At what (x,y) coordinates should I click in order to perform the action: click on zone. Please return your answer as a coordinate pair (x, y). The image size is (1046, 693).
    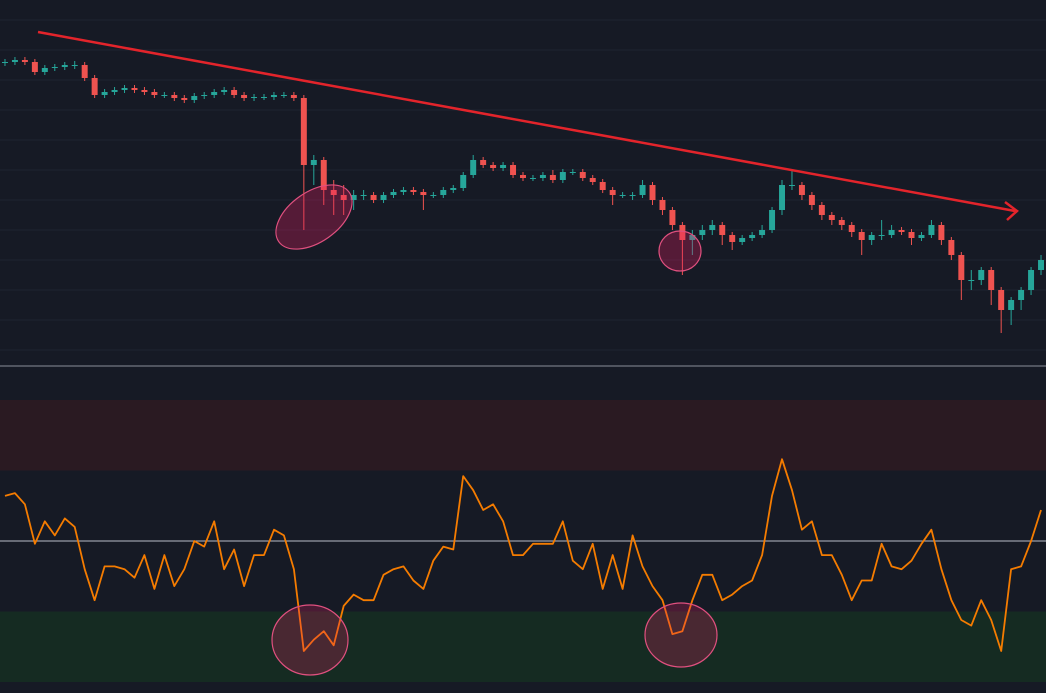
    Looking at the image, I should click on (523, 646).